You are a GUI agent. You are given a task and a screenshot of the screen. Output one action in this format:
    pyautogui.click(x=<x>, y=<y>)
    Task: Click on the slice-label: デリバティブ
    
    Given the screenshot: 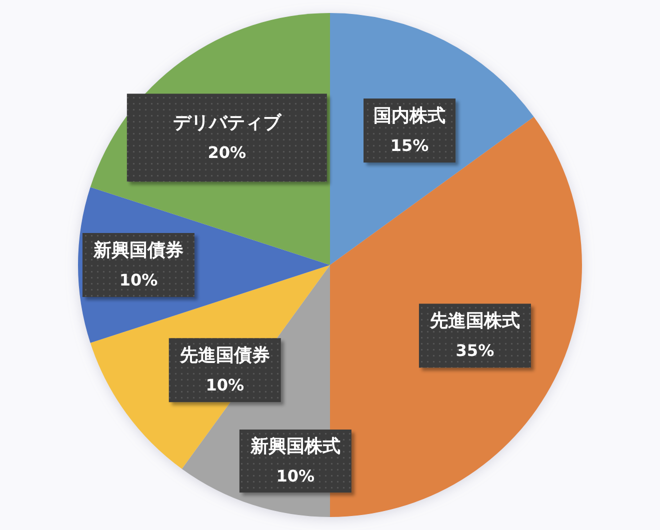 What is the action you would take?
    pyautogui.click(x=227, y=123)
    